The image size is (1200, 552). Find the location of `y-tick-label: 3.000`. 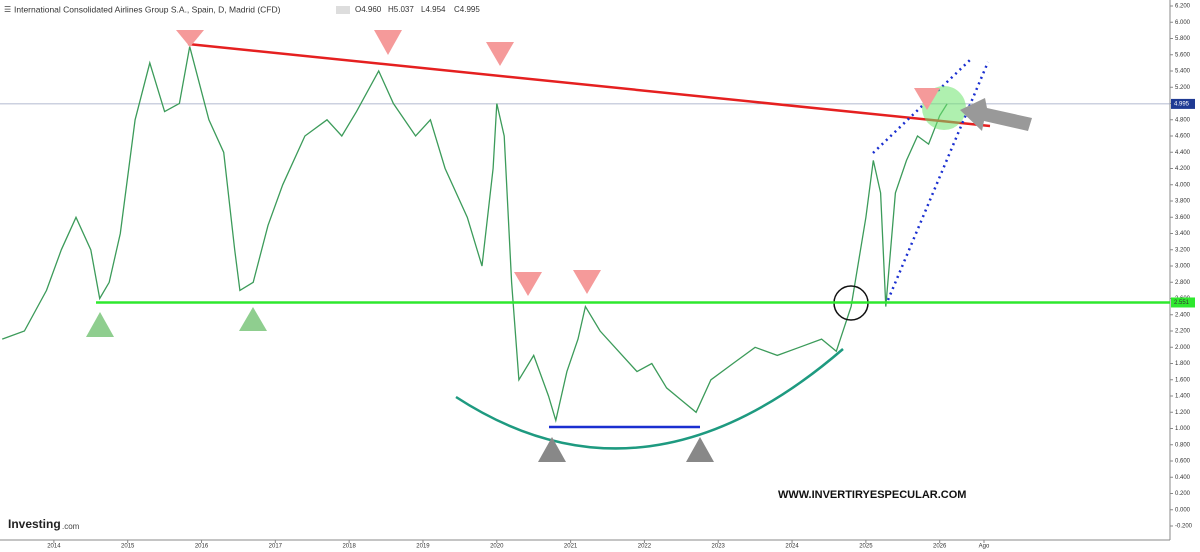

y-tick-label: 3.000 is located at coordinates (1183, 267).